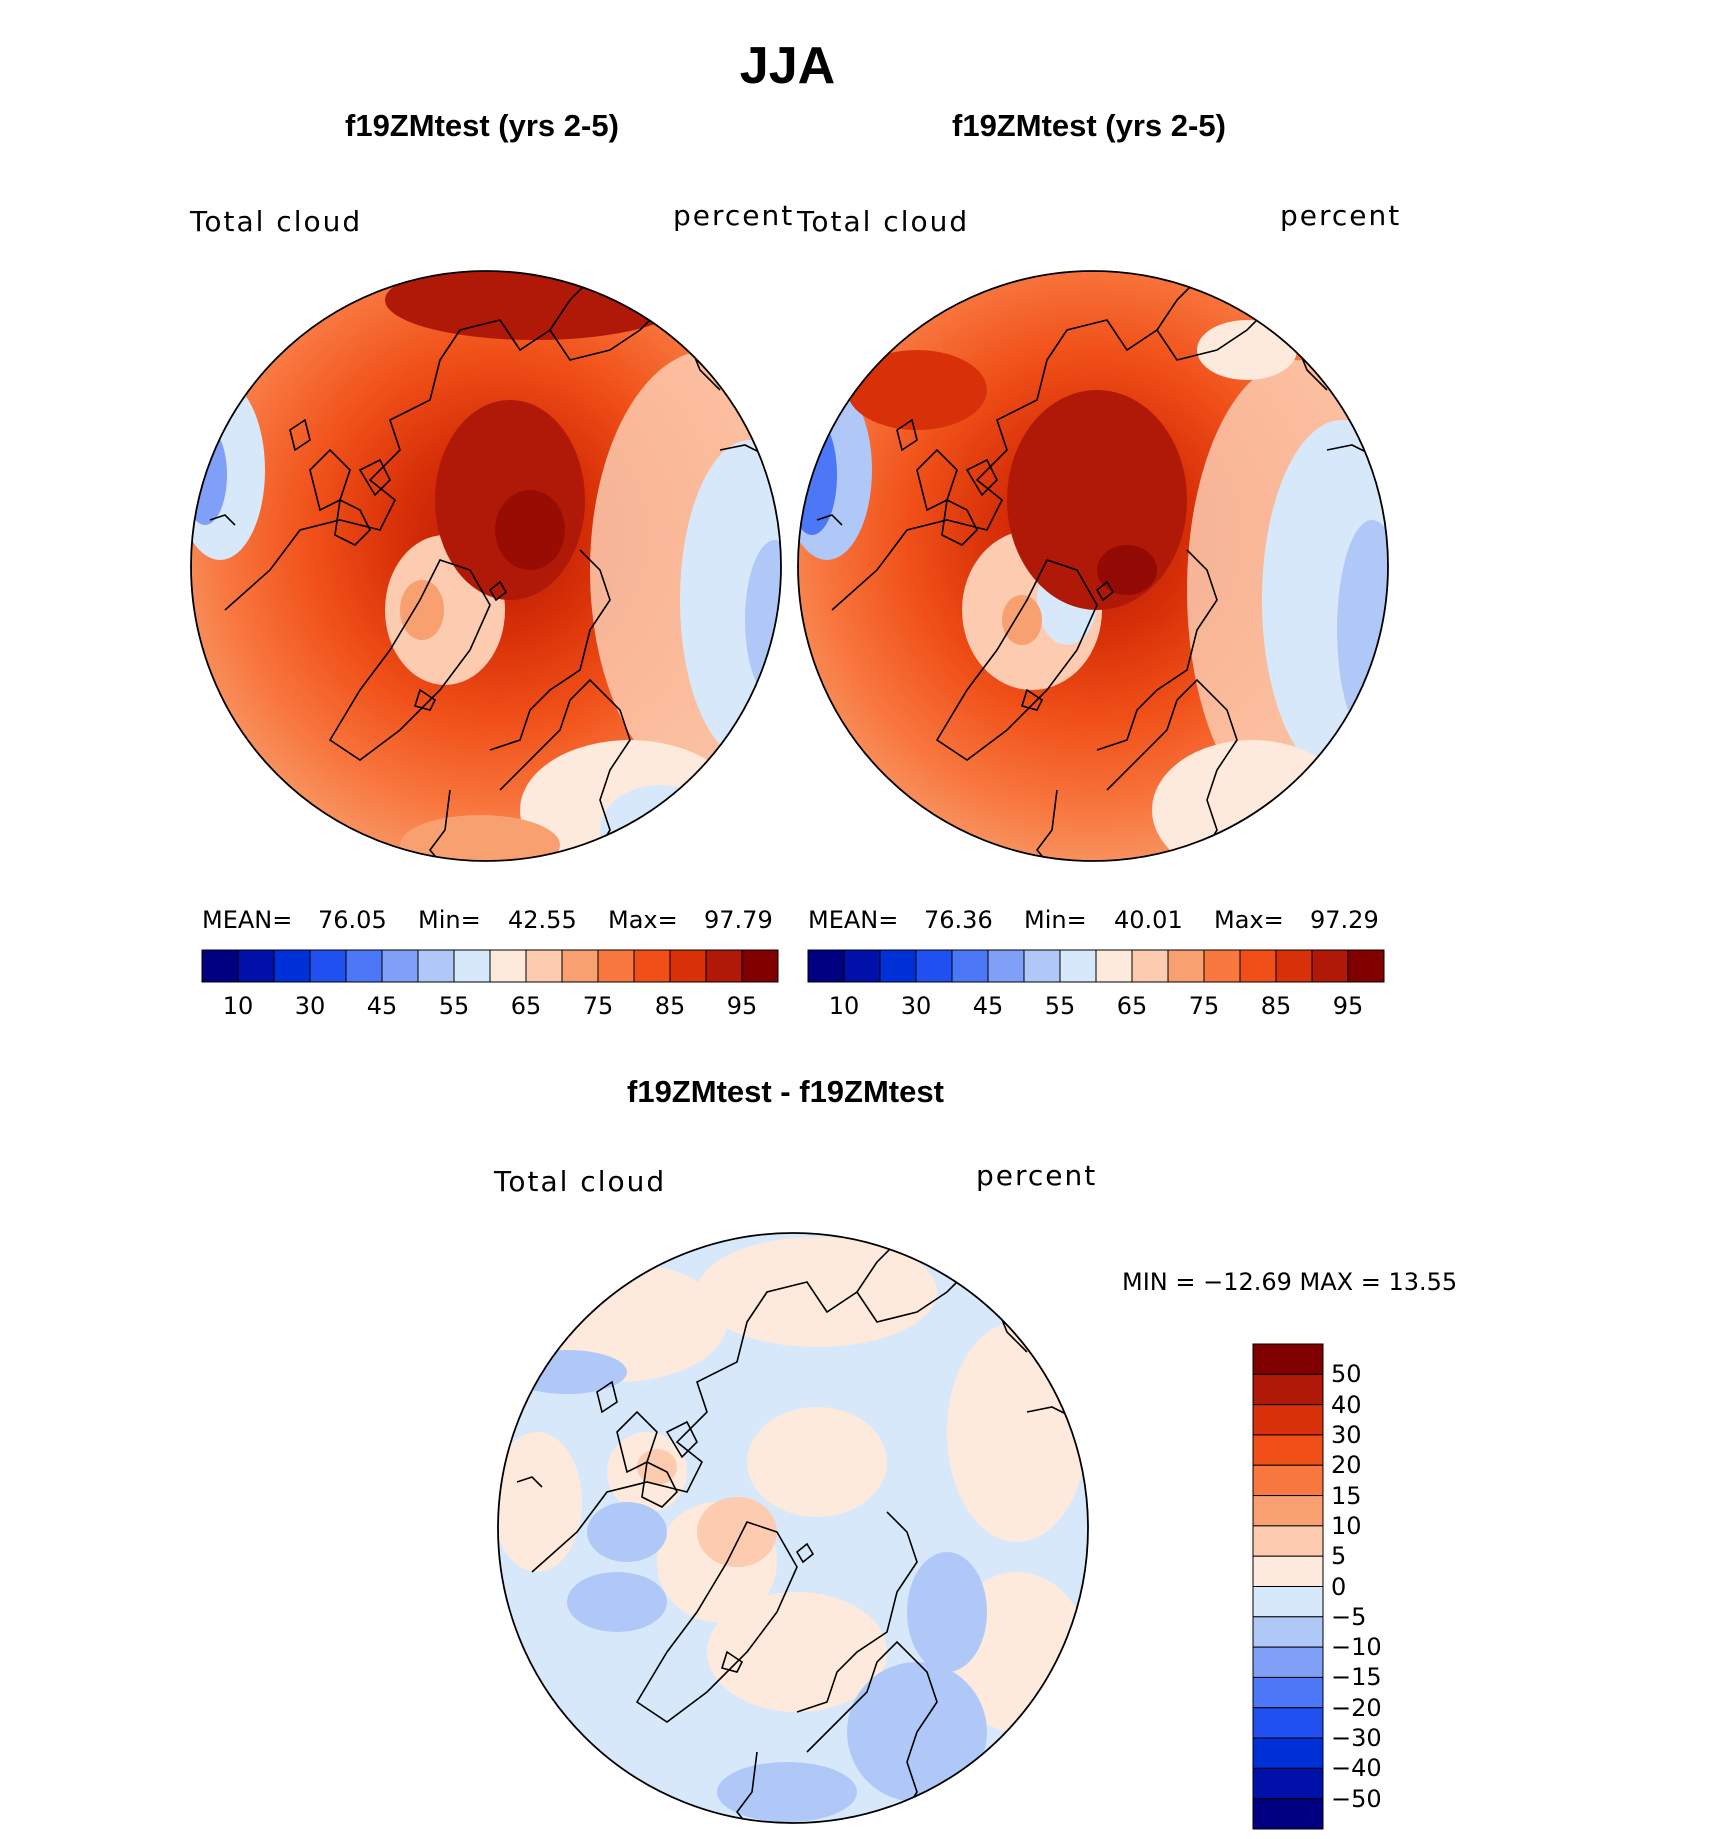 The height and width of the screenshot is (1839, 1710). I want to click on panel-2-mean-label: MEAN=, so click(853, 920).